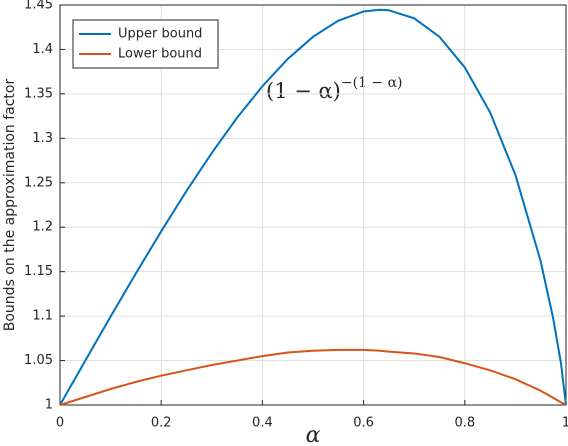 The image size is (568, 446). Describe the element at coordinates (303, 91) in the screenshot. I see `annotation-base: (1 − α)` at that location.